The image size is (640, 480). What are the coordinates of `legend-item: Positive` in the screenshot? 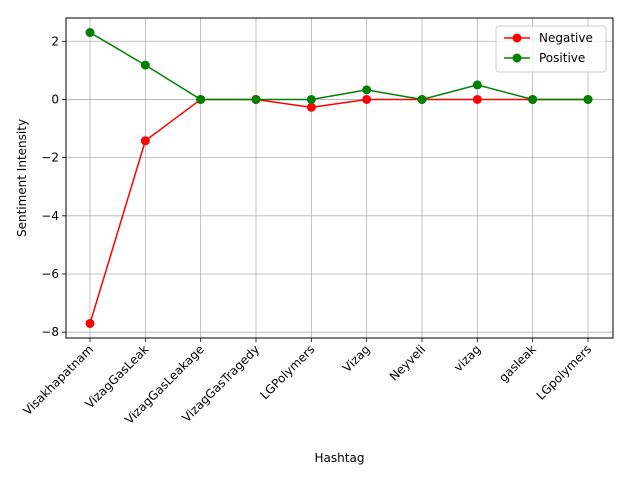 It's located at (544, 58).